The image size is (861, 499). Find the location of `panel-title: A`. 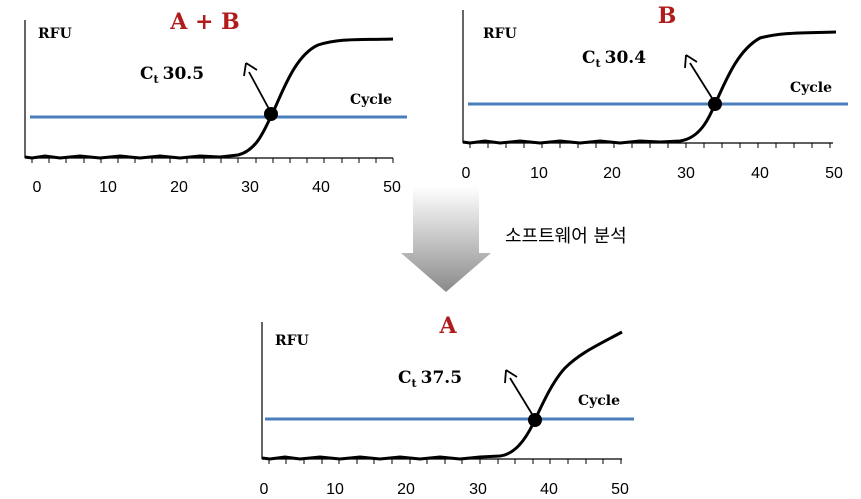

panel-title: A is located at coordinates (447, 326).